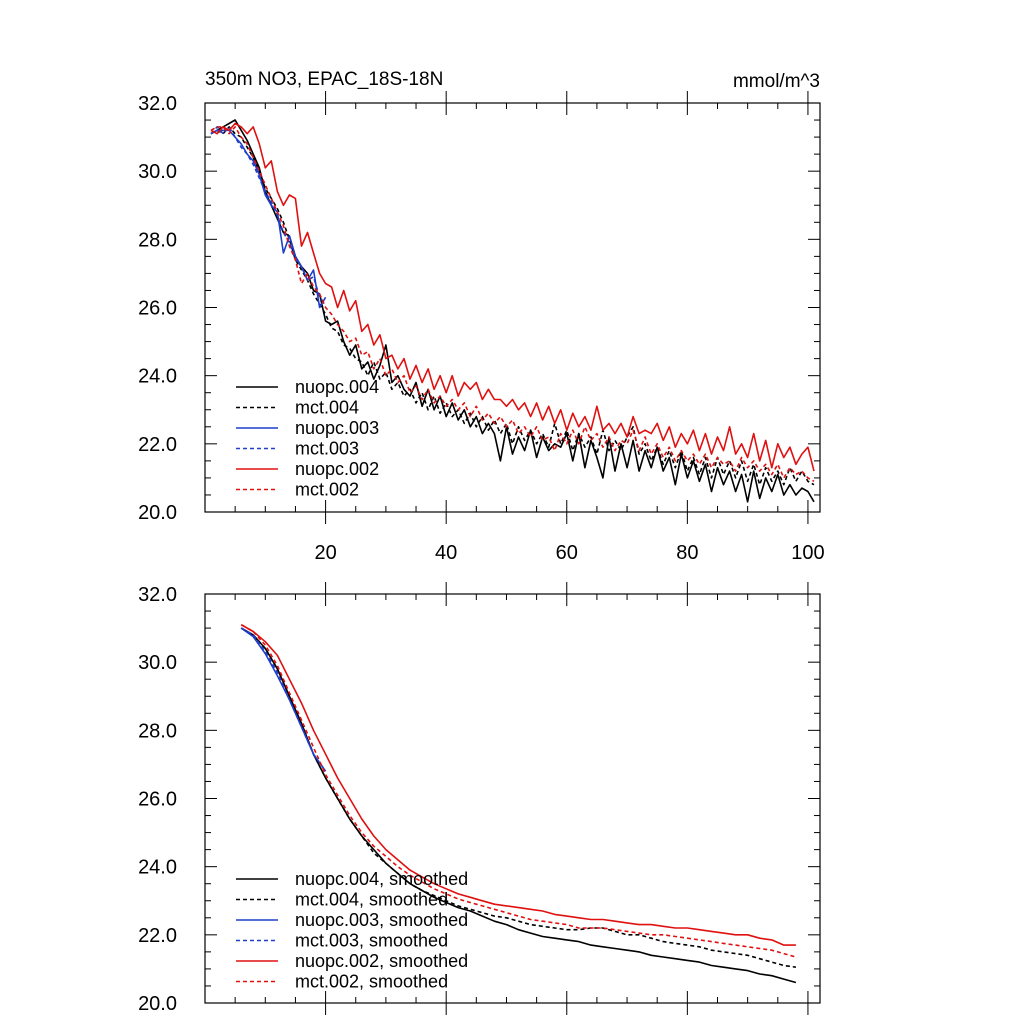 The width and height of the screenshot is (1024, 1024). What do you see at coordinates (337, 428) in the screenshot?
I see `top-legend-label: nuopc.003` at bounding box center [337, 428].